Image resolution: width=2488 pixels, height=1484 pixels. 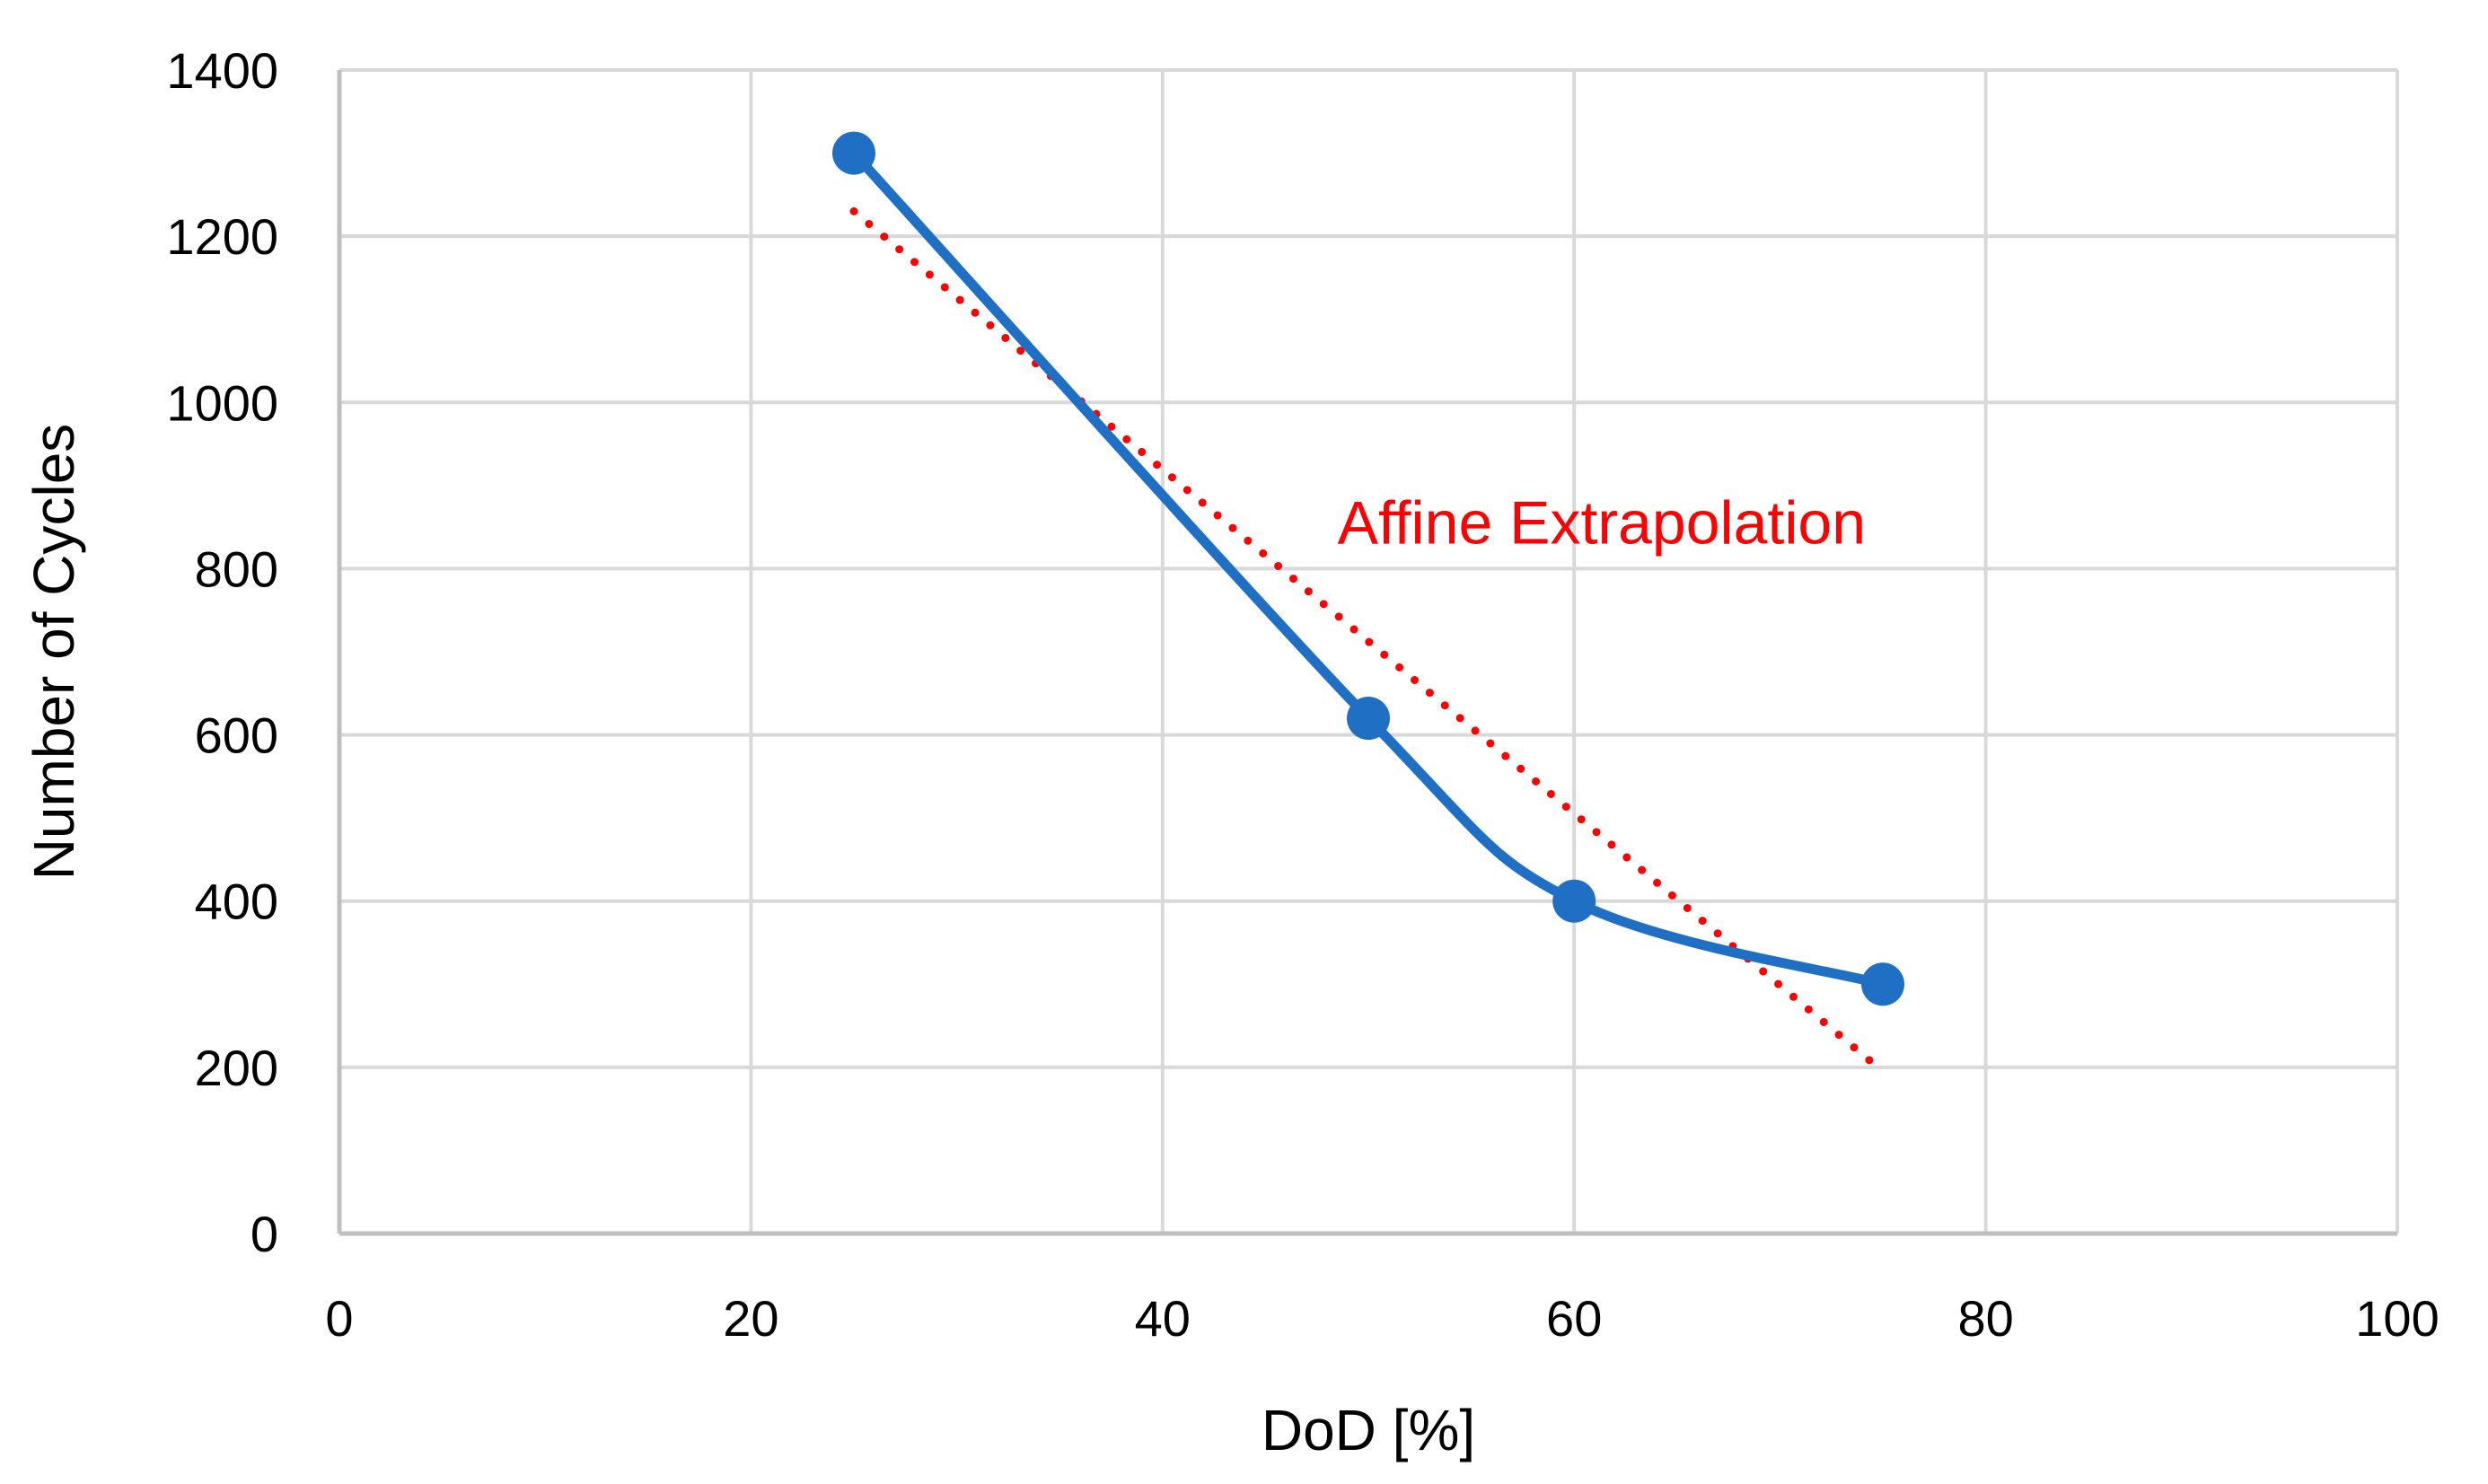 What do you see at coordinates (2397, 1318) in the screenshot?
I see `x-tick-label-100: 100` at bounding box center [2397, 1318].